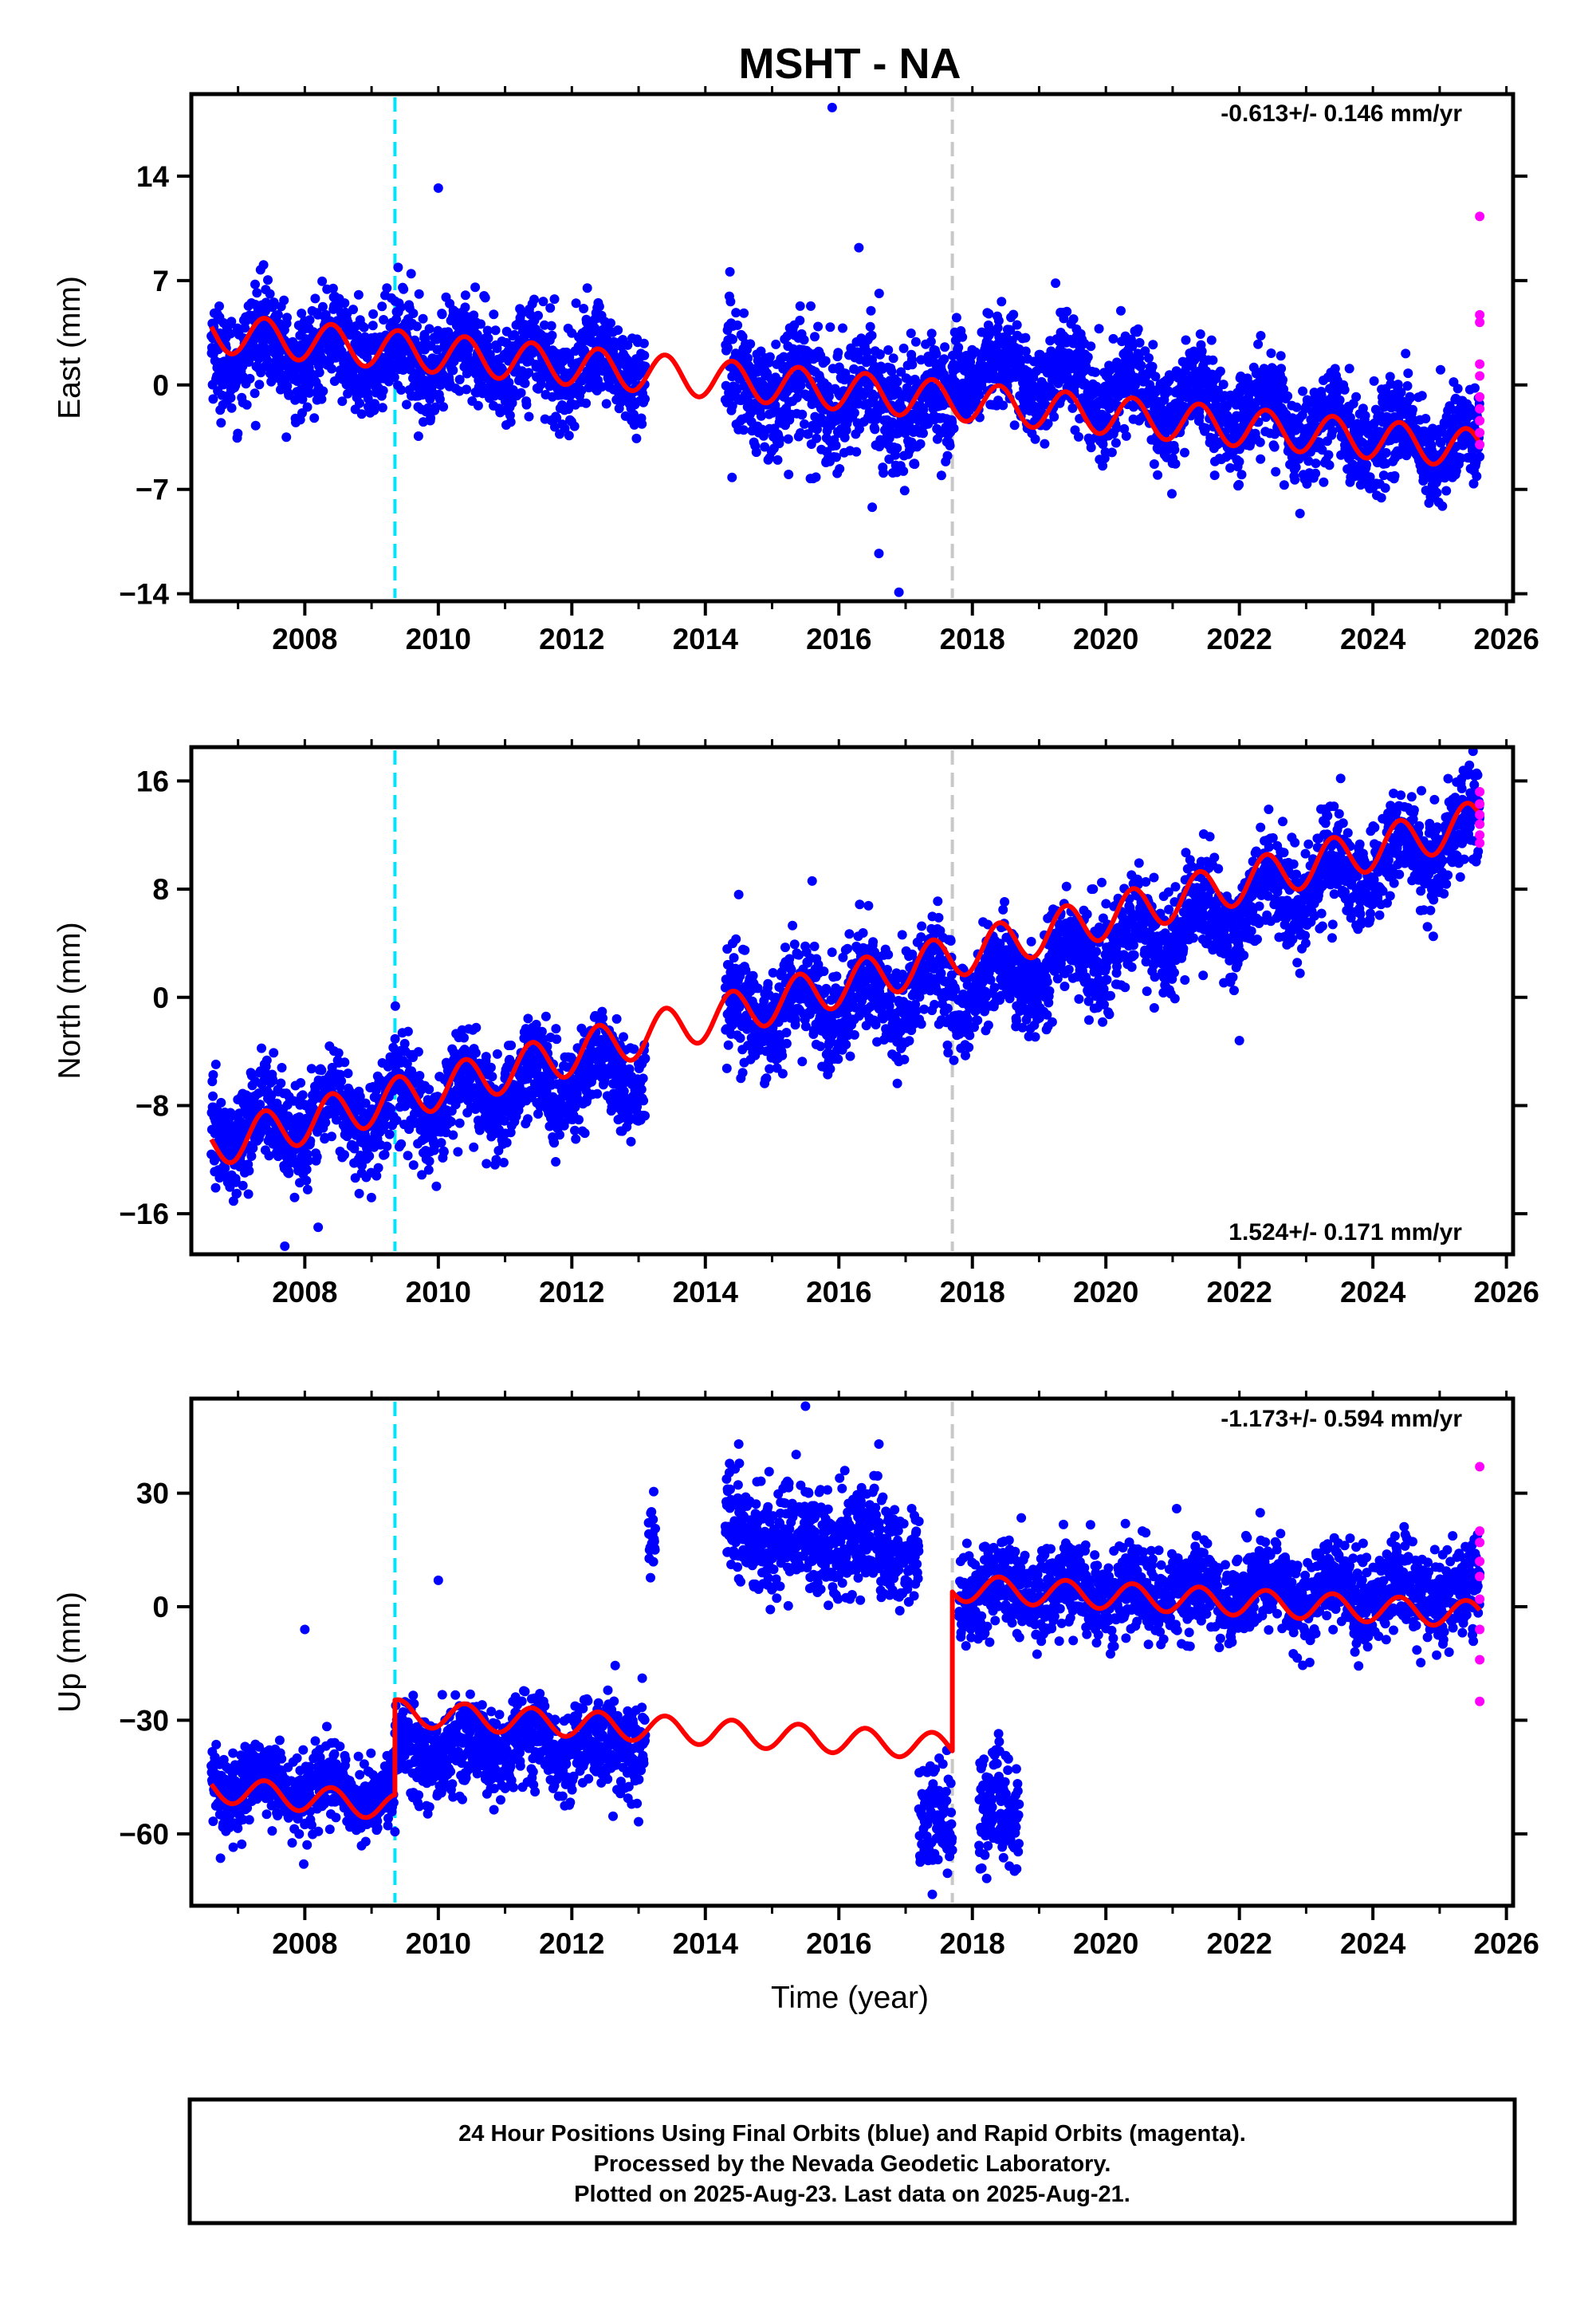 Image resolution: width=1596 pixels, height=2314 pixels. Describe the element at coordinates (850, 64) in the screenshot. I see `figure-title: MSHT - NA` at that location.